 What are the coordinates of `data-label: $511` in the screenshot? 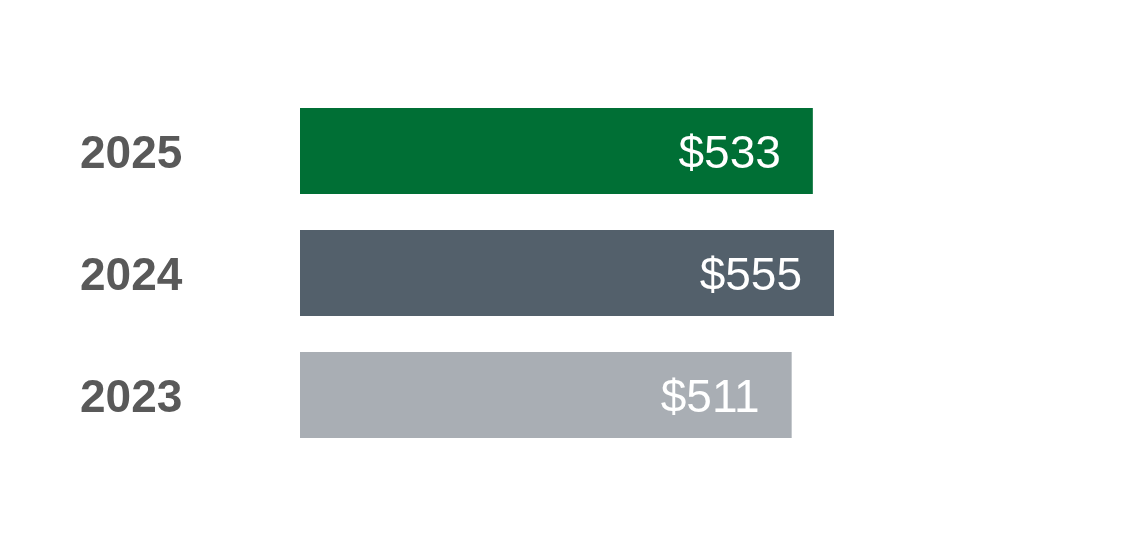 It's located at (710, 395).